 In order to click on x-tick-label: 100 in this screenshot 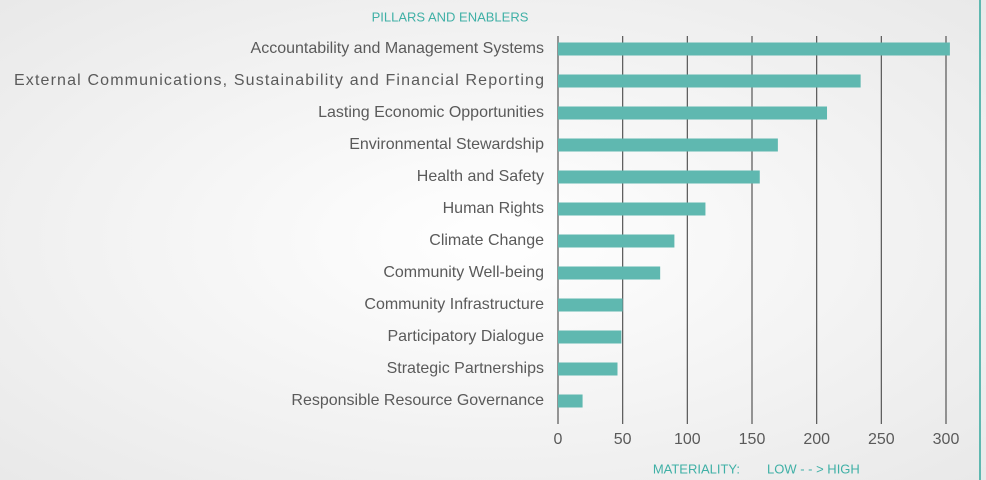, I will do `click(687, 439)`.